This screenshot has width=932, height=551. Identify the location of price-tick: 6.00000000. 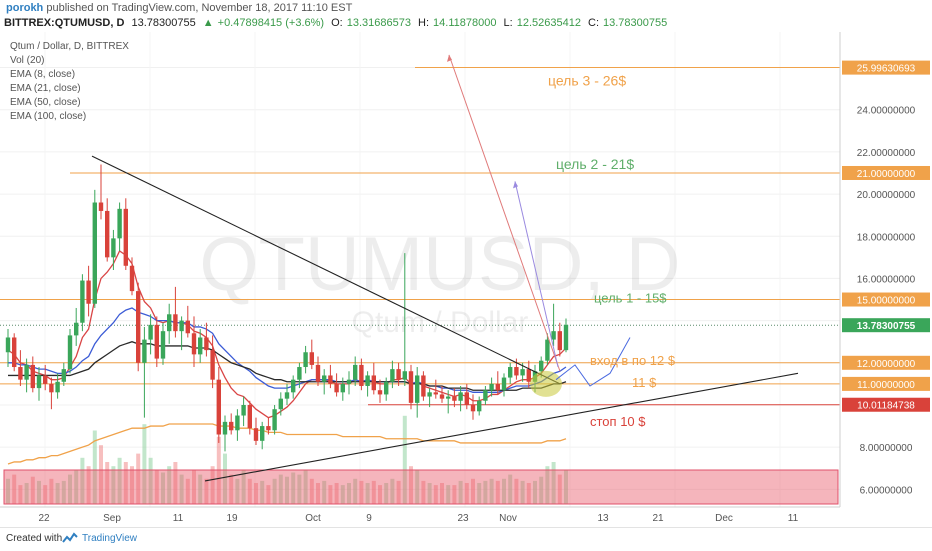
(886, 490).